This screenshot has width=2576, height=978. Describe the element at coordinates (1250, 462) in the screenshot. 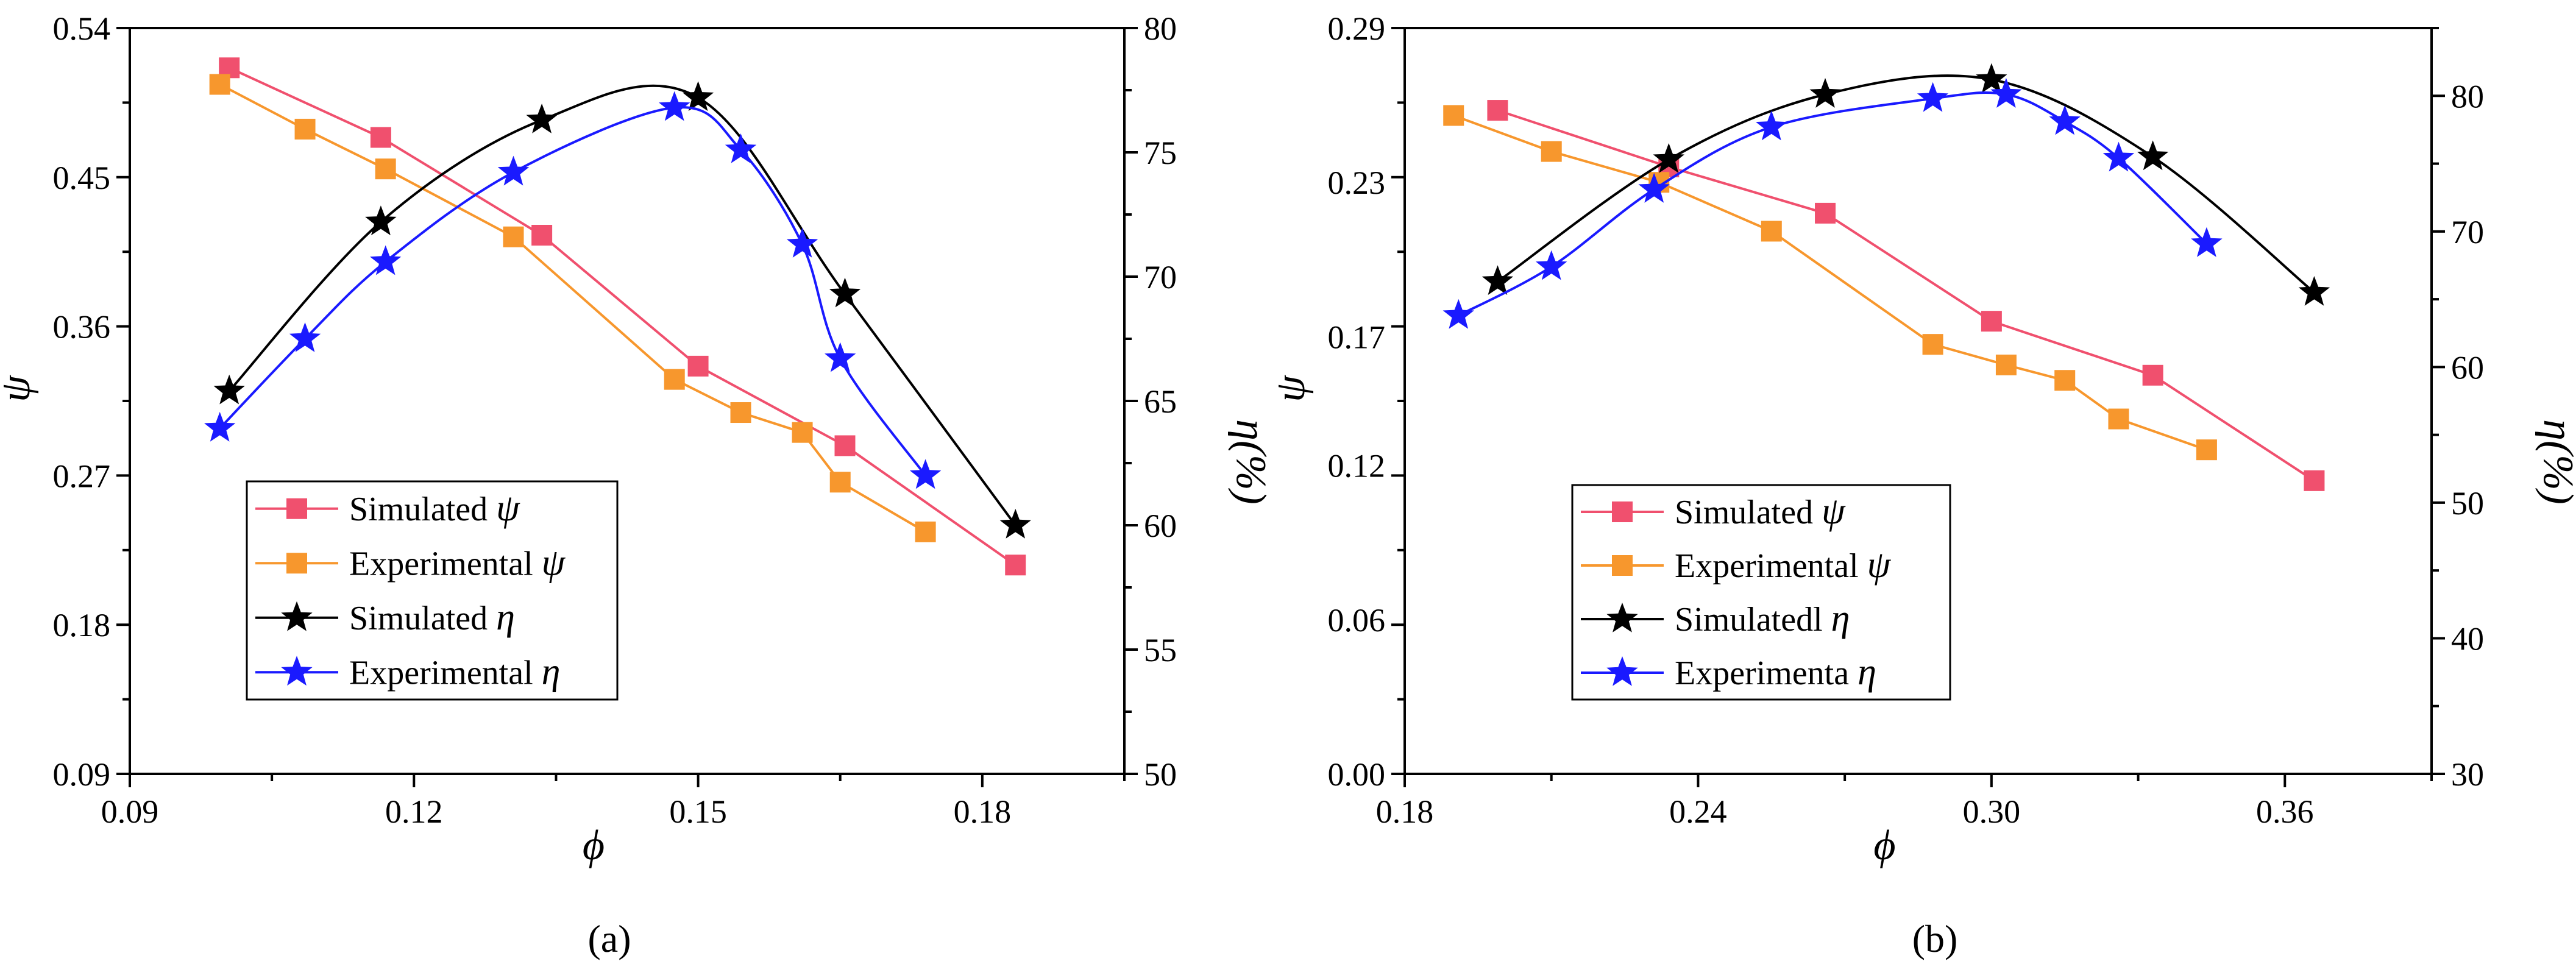

I see `y-right-axis-label: η(%)` at that location.